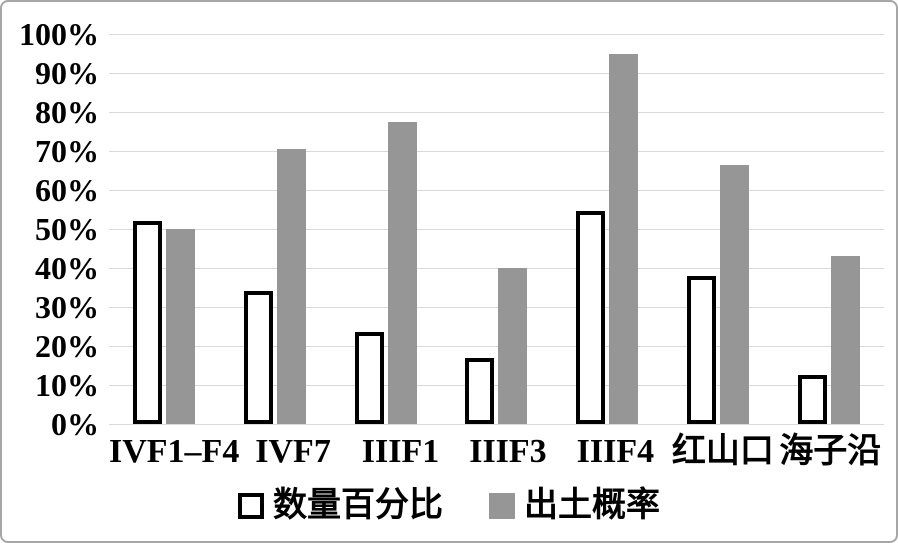  What do you see at coordinates (293, 451) in the screenshot?
I see `x-tick-label: IVF7` at bounding box center [293, 451].